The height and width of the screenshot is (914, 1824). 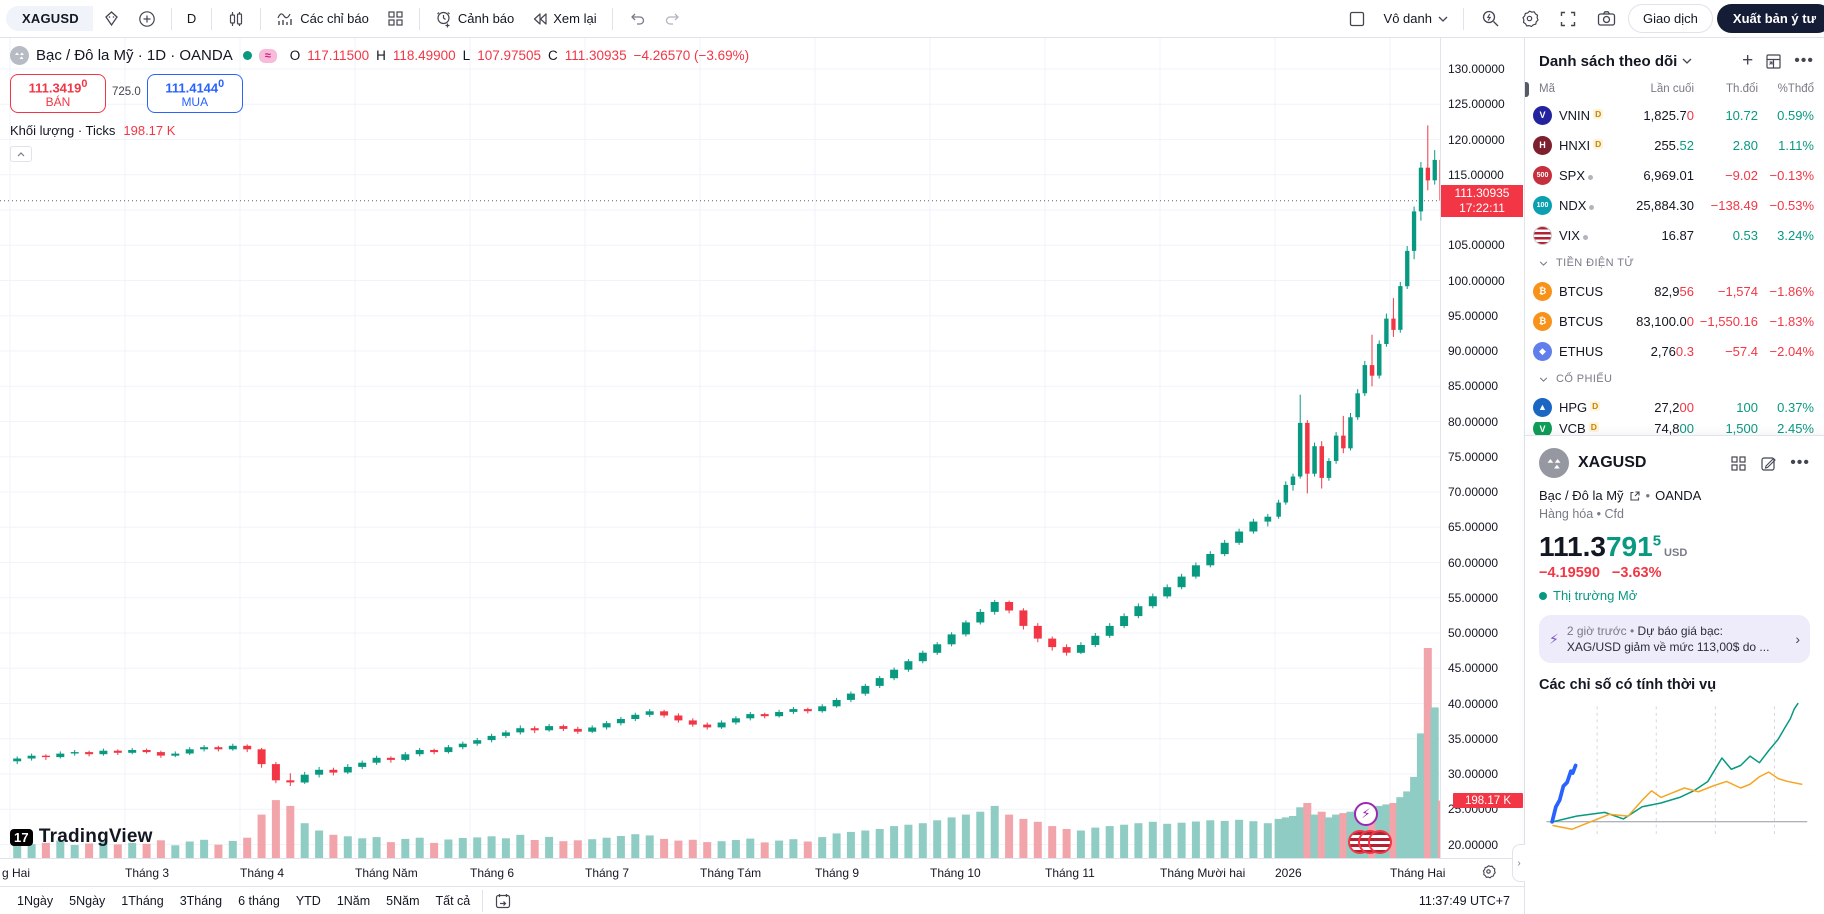 I want to click on seasonal-mini-chart, so click(x=1675, y=773).